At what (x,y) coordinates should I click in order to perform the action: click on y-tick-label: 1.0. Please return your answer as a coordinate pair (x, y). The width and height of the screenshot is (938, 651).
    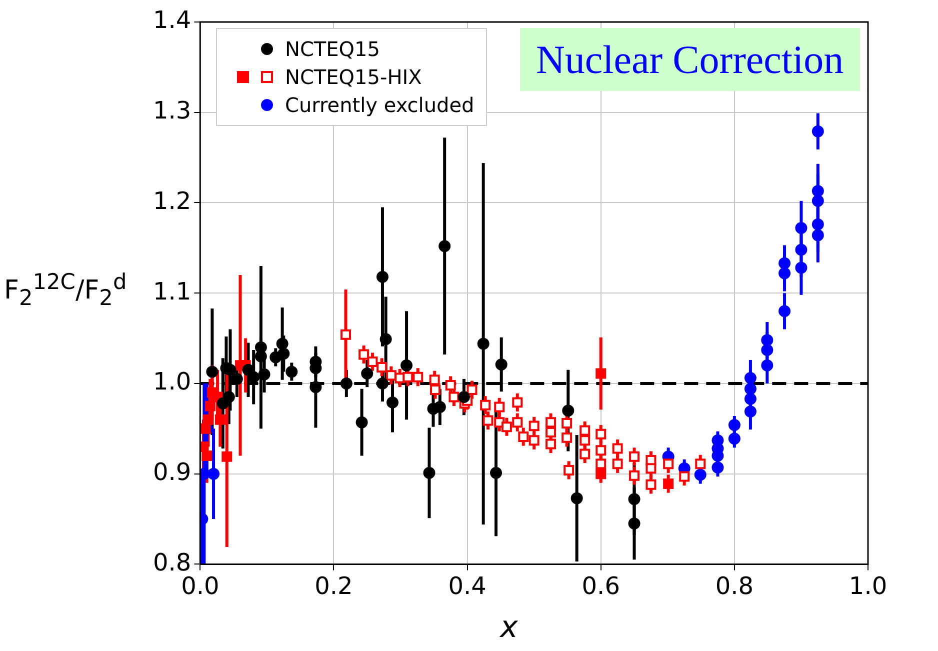
    Looking at the image, I should click on (172, 382).